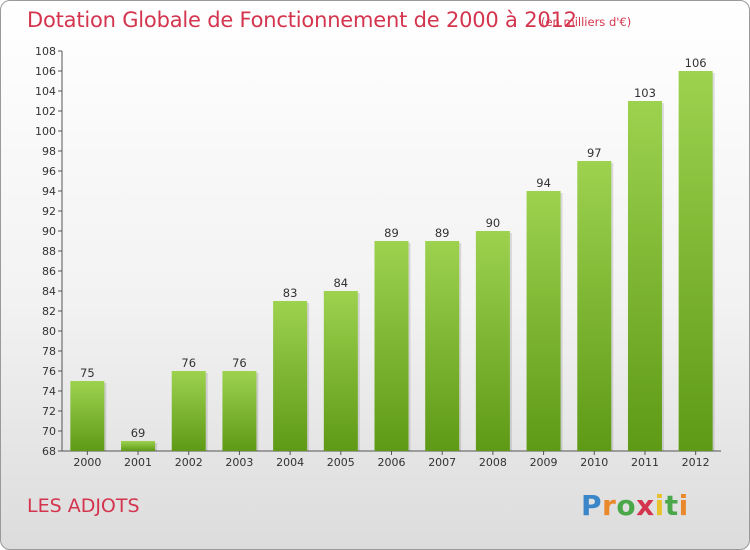 This screenshot has width=750, height=550. Describe the element at coordinates (138, 433) in the screenshot. I see `bar-value-label: 69` at that location.